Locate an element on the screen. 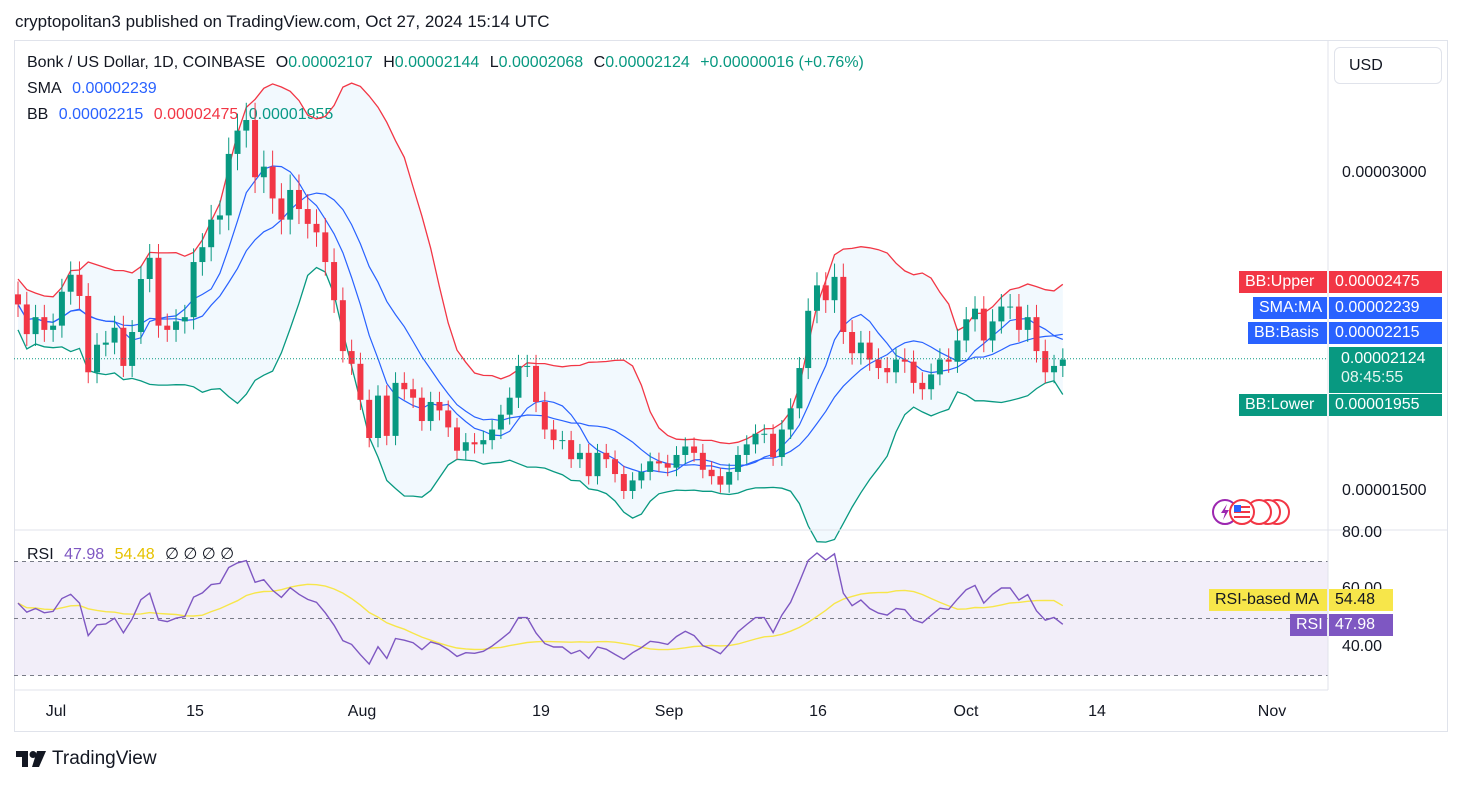  economic-events-icons is located at coordinates (1250, 512).